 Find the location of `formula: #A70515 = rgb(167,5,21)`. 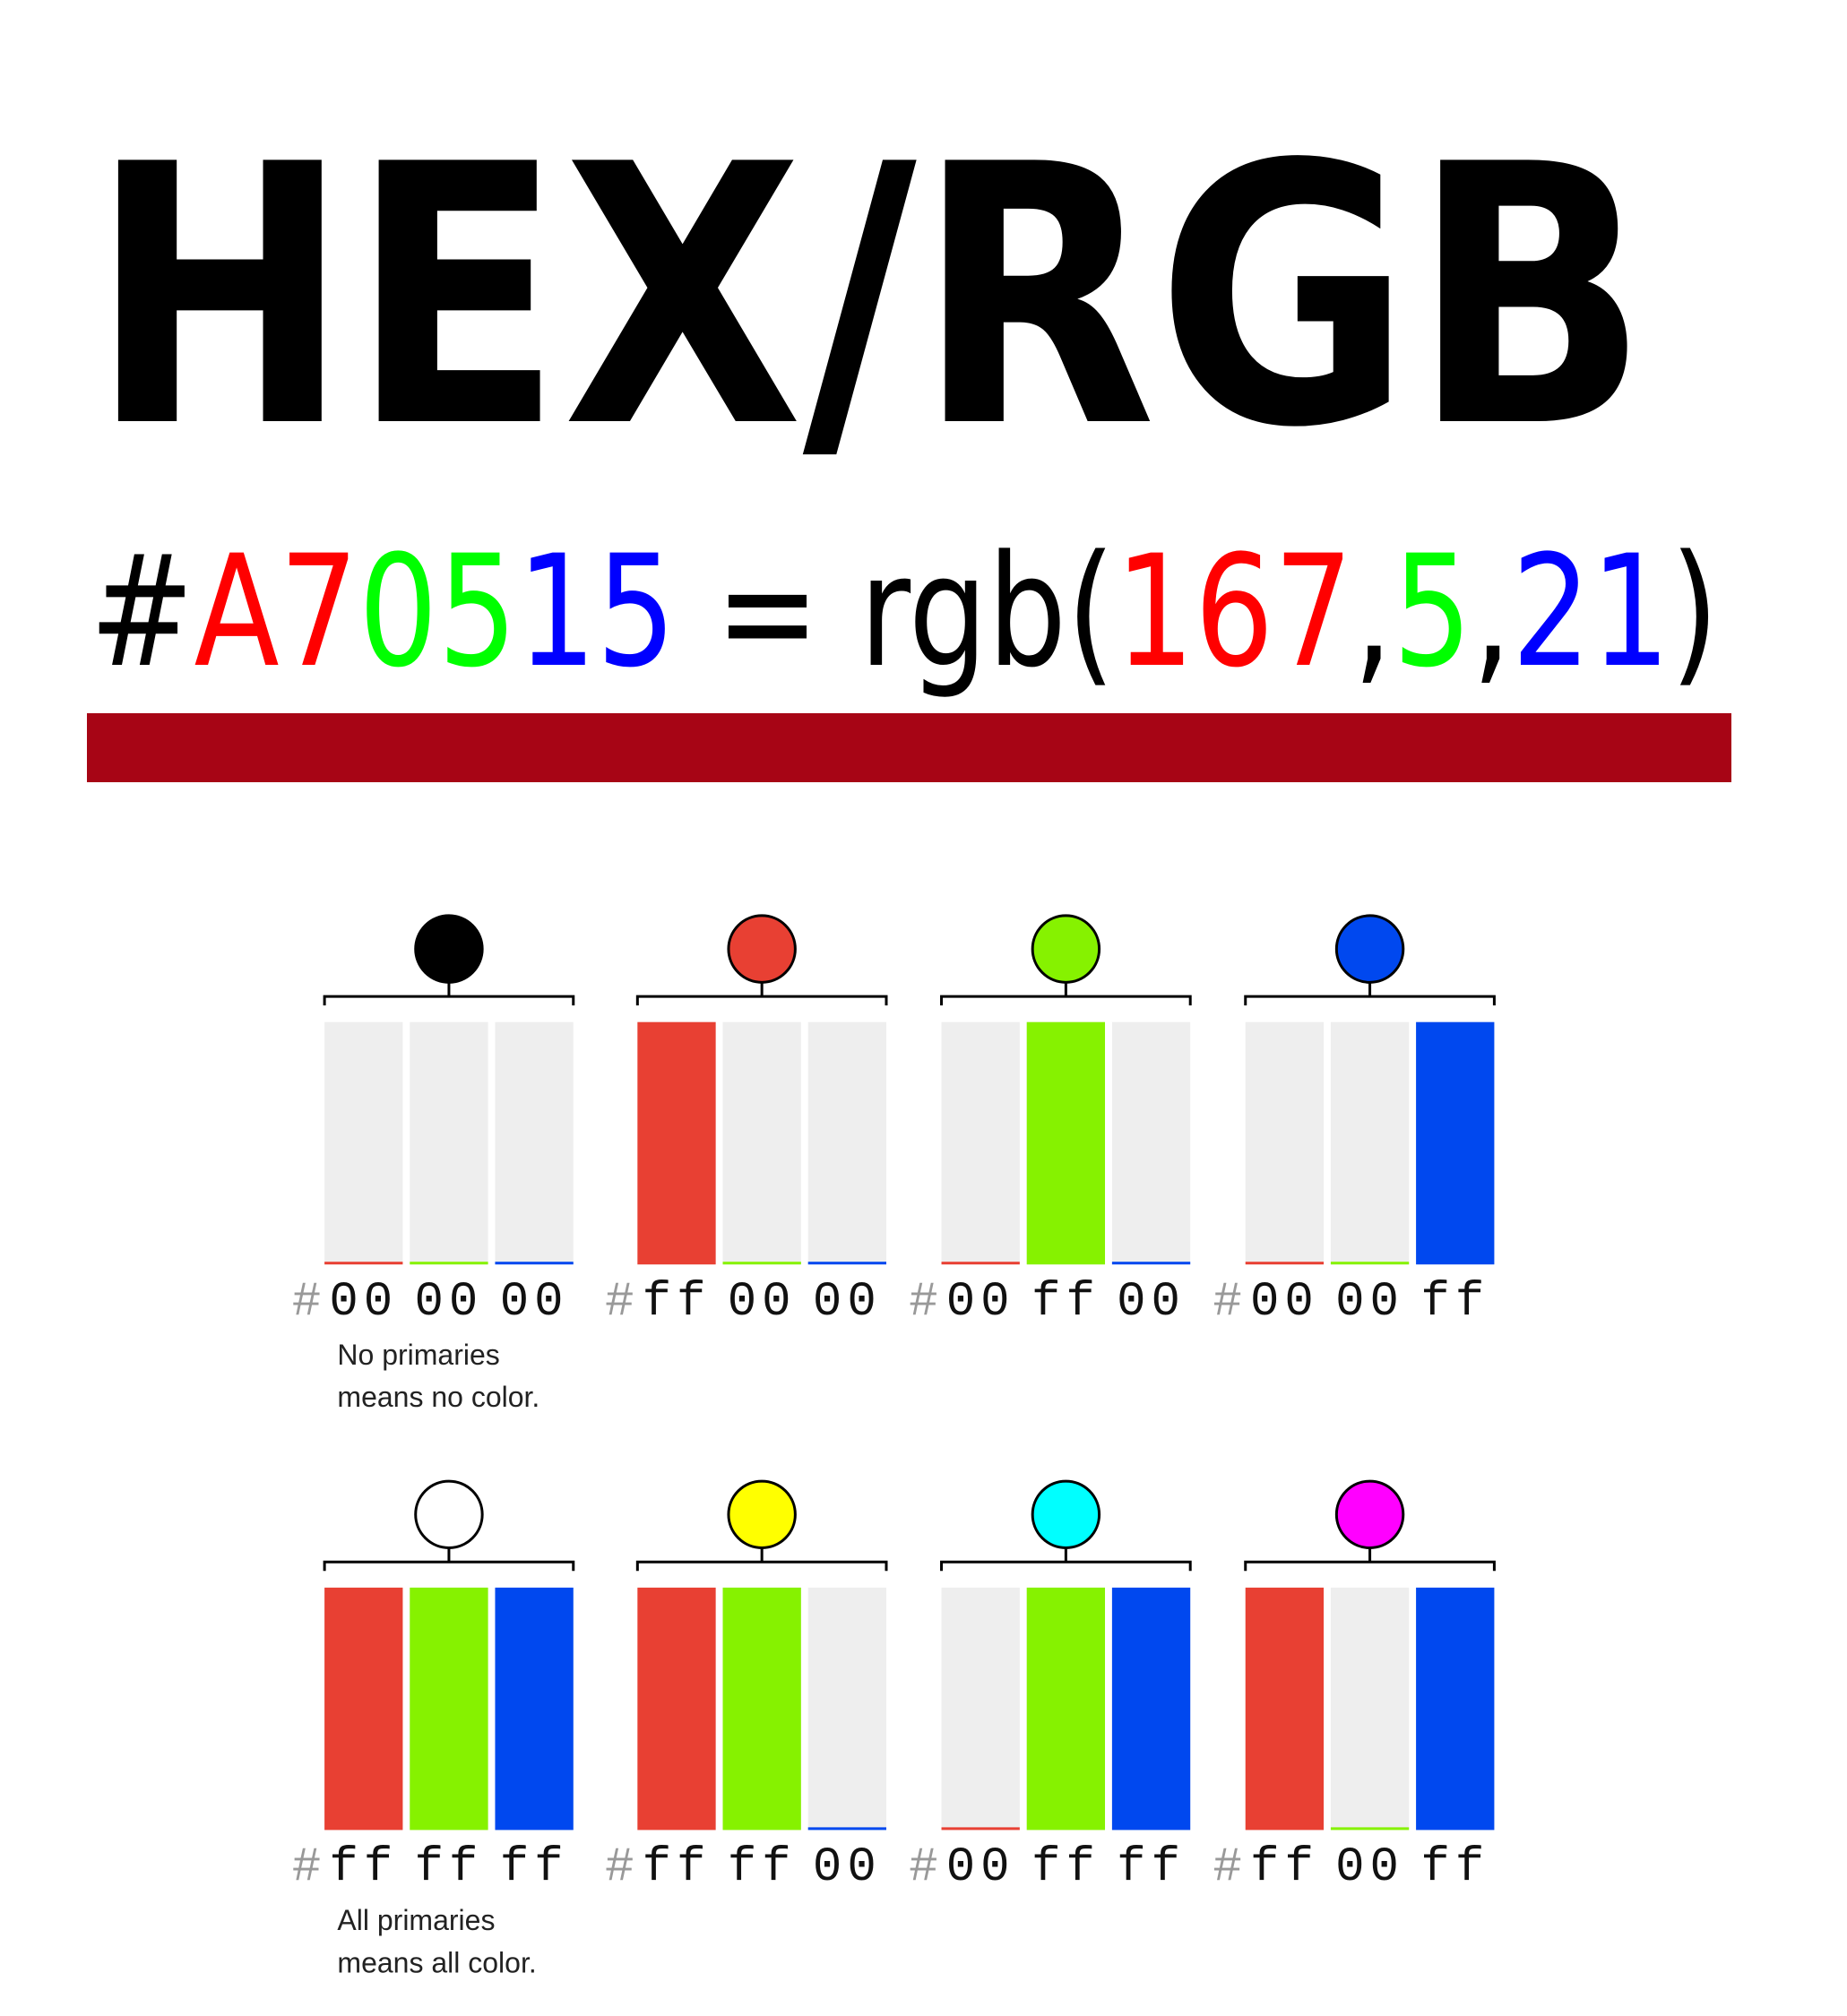

formula: #A70515 = rgb(167,5,21) is located at coordinates (904, 611).